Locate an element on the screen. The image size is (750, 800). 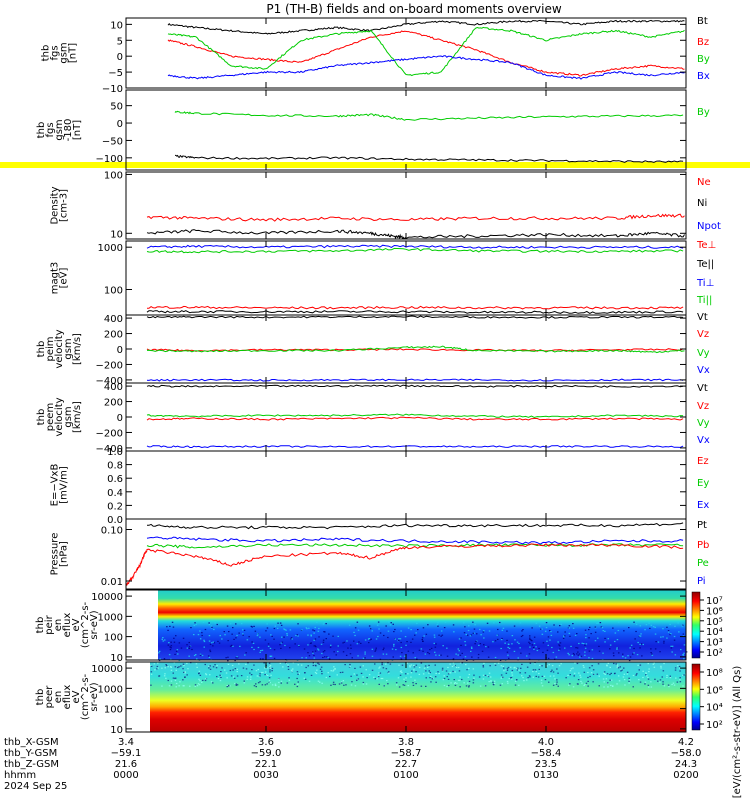
series-line-Bt is located at coordinates (429, 158).